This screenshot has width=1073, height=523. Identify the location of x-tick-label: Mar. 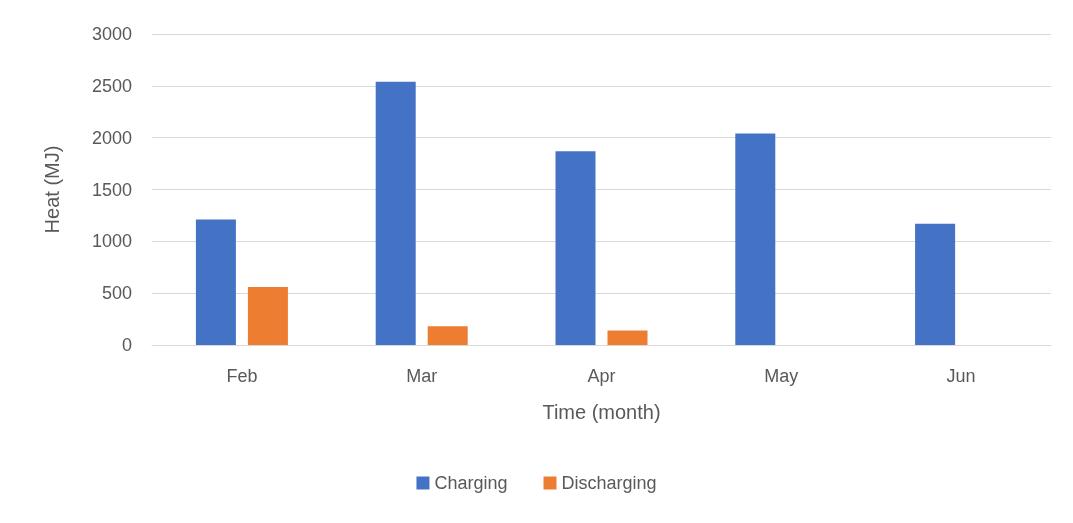
(422, 376).